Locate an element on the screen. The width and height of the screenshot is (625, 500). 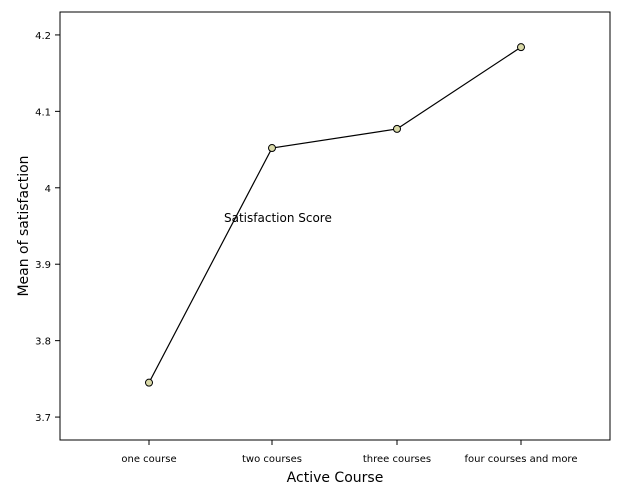
x-tick-label: two courses is located at coordinates (272, 459).